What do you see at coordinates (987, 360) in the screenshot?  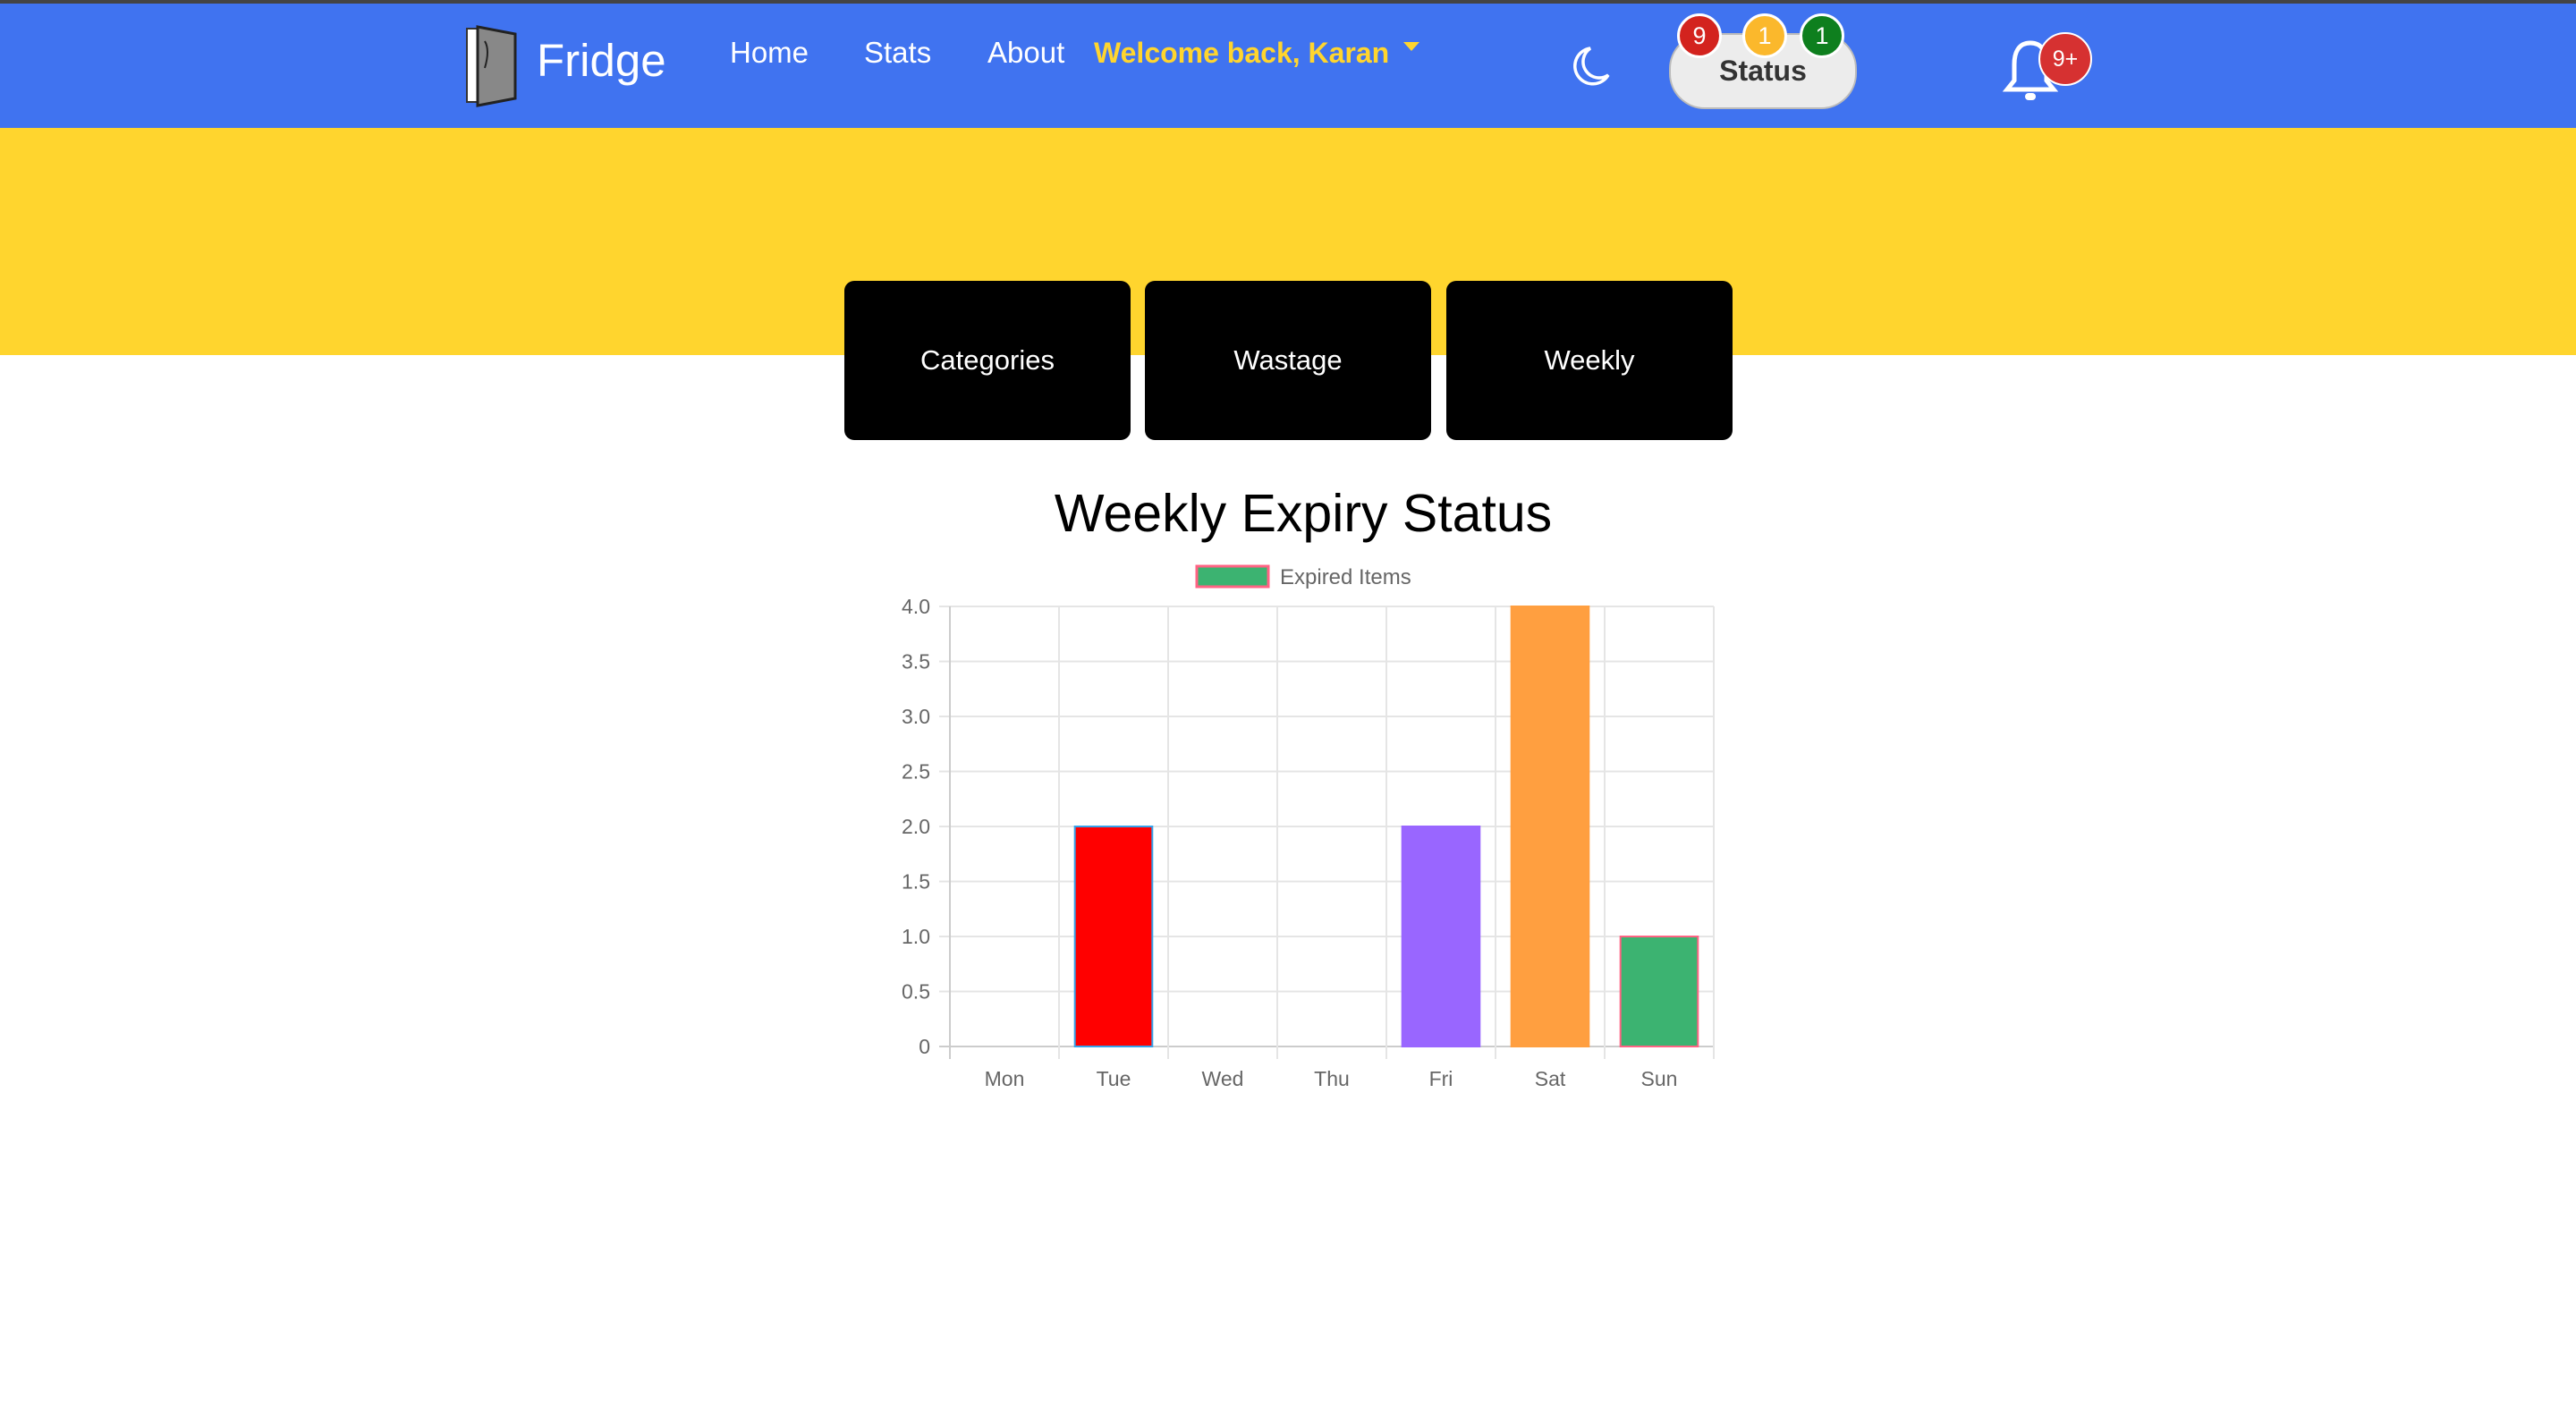 I see `tab-categories: Categories` at bounding box center [987, 360].